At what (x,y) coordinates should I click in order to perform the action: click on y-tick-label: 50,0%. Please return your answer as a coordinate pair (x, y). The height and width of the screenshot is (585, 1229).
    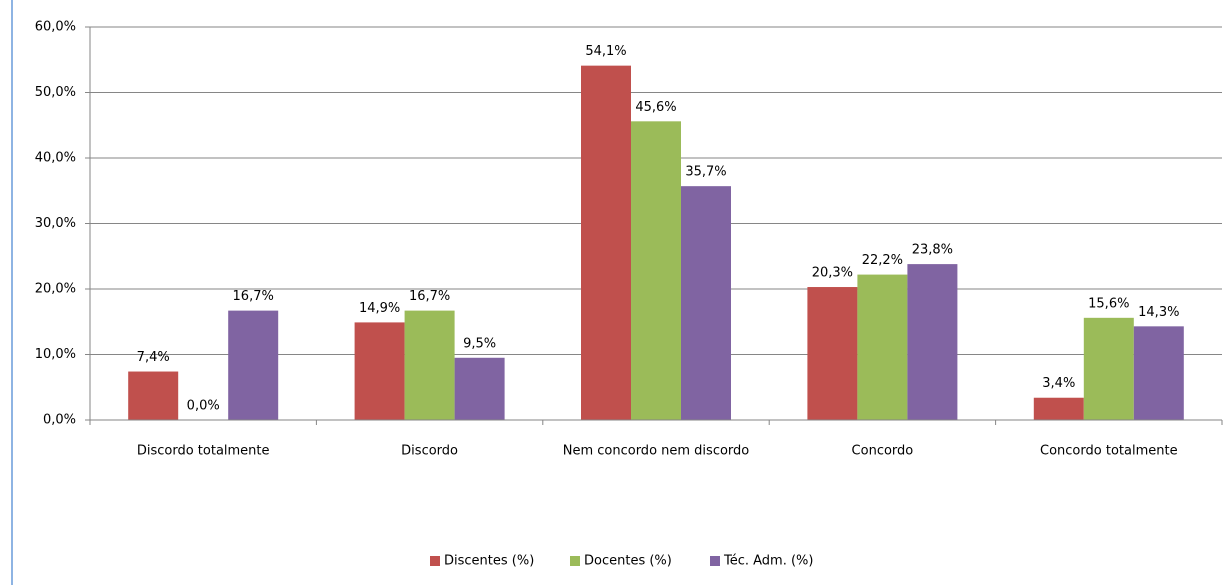
    Looking at the image, I should click on (55, 92).